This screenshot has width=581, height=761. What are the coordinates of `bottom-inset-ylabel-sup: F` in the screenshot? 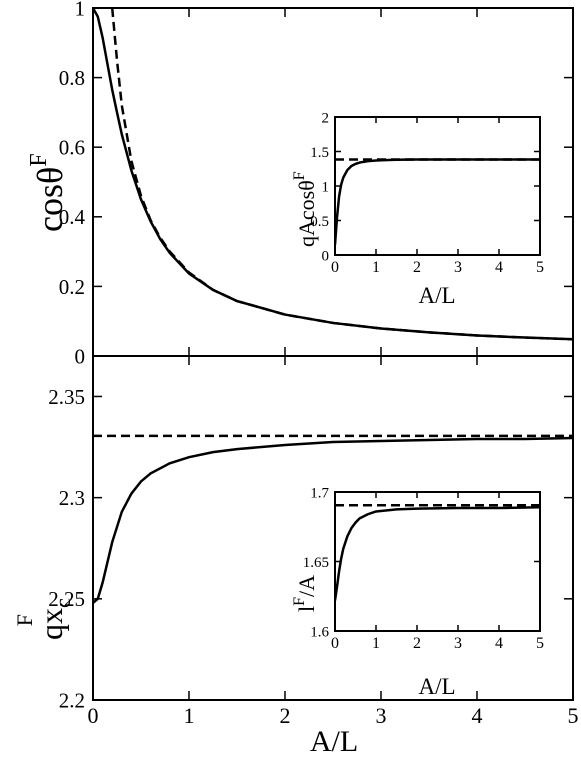 It's located at (299, 601).